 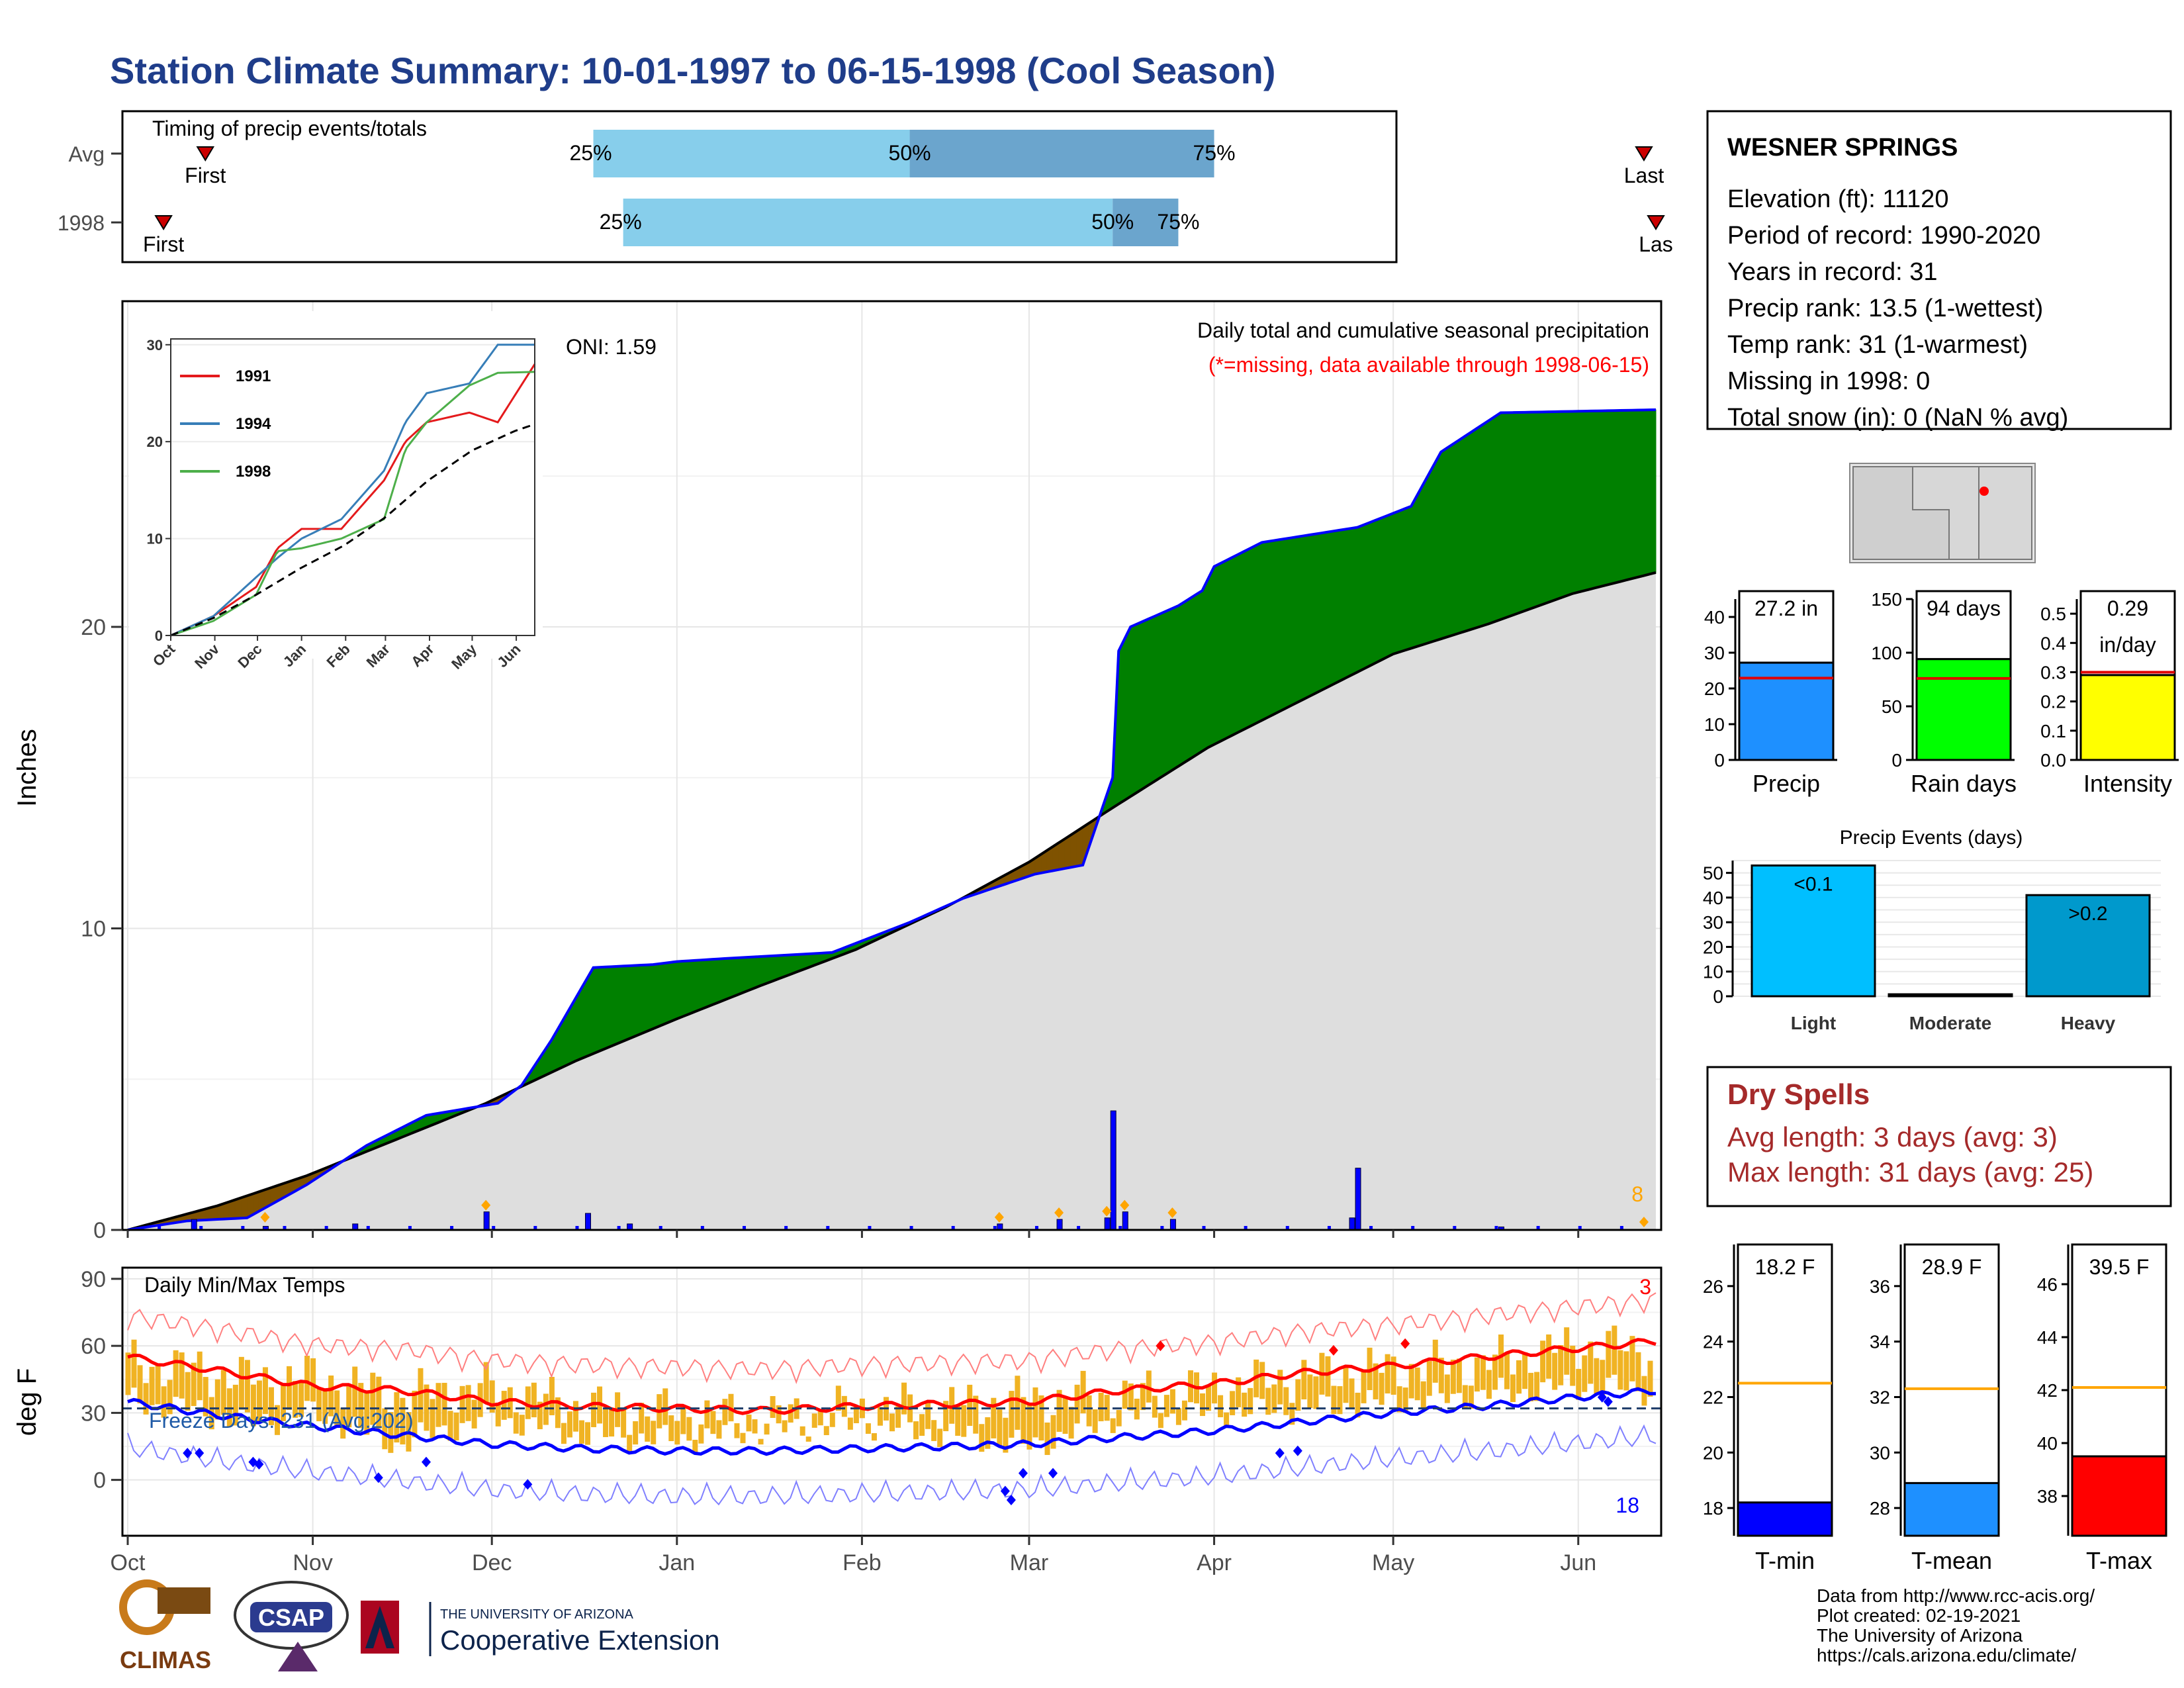 I want to click on temp-bar-y-tick-label: 38, so click(x=2048, y=1496).